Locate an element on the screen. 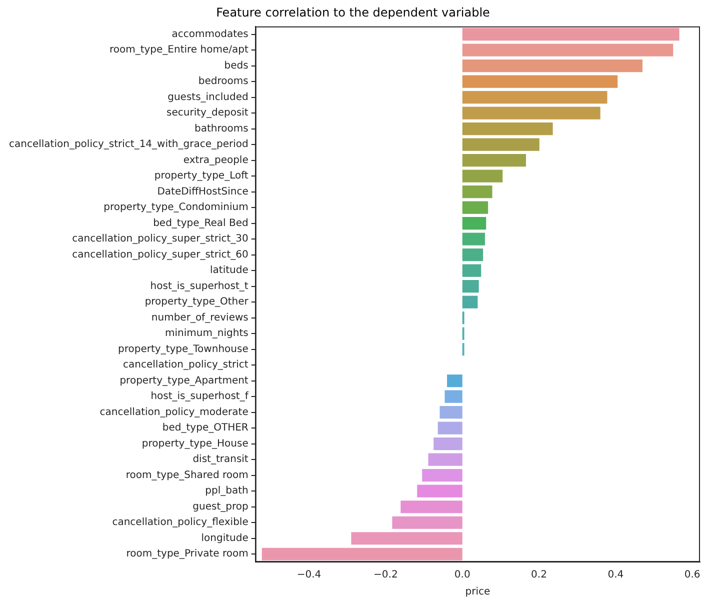 Image resolution: width=710 pixels, height=604 pixels. y-tick-label: latitude is located at coordinates (229, 270).